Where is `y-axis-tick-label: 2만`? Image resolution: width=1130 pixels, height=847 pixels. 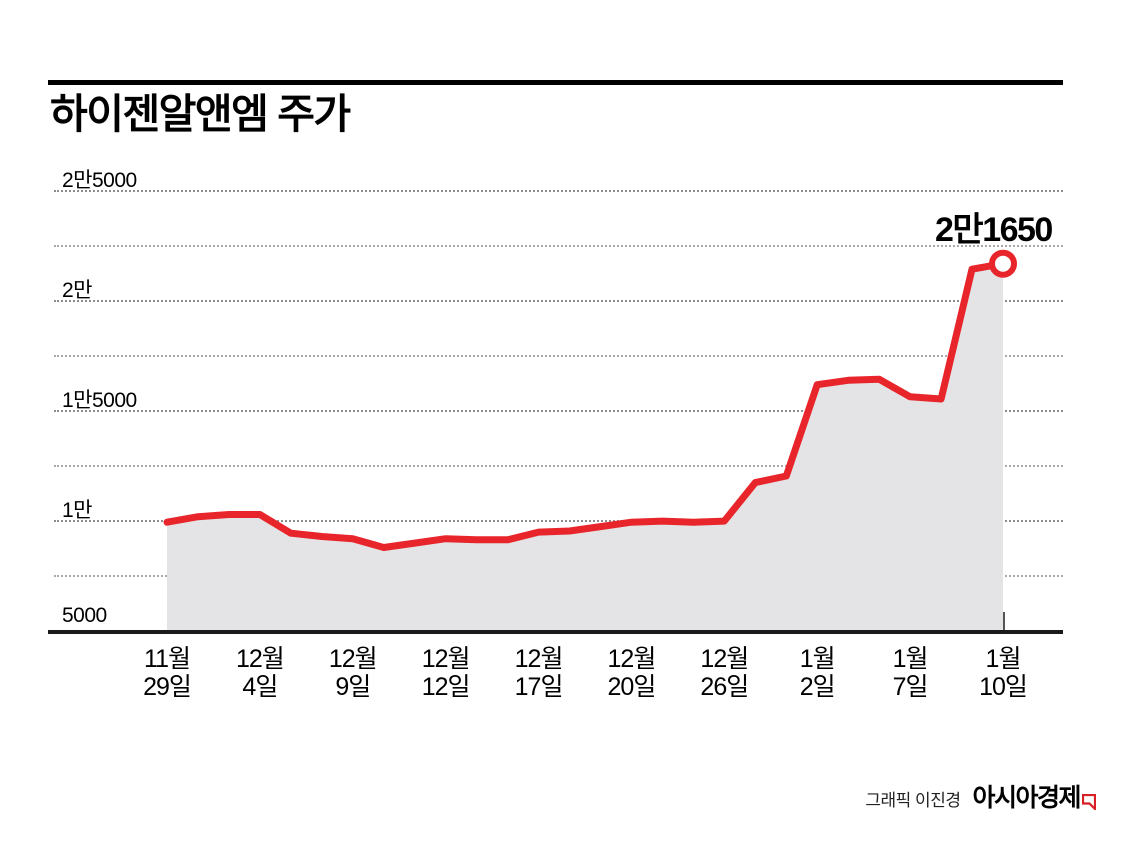
y-axis-tick-label: 2만 is located at coordinates (77, 290).